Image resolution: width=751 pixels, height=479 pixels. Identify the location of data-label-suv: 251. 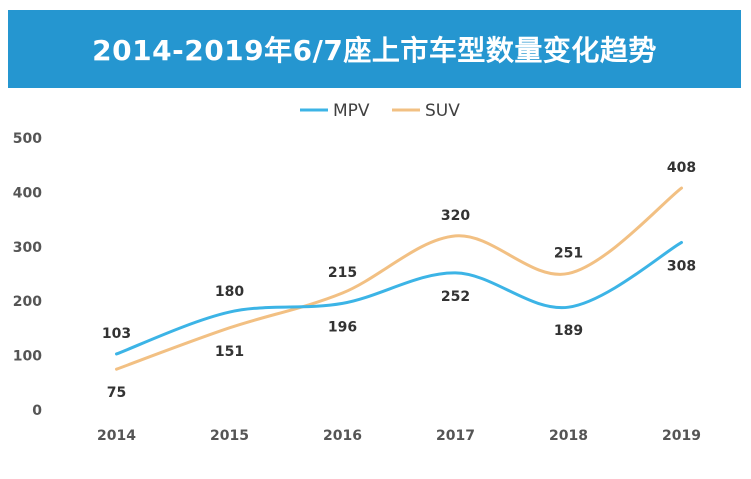
(568, 253).